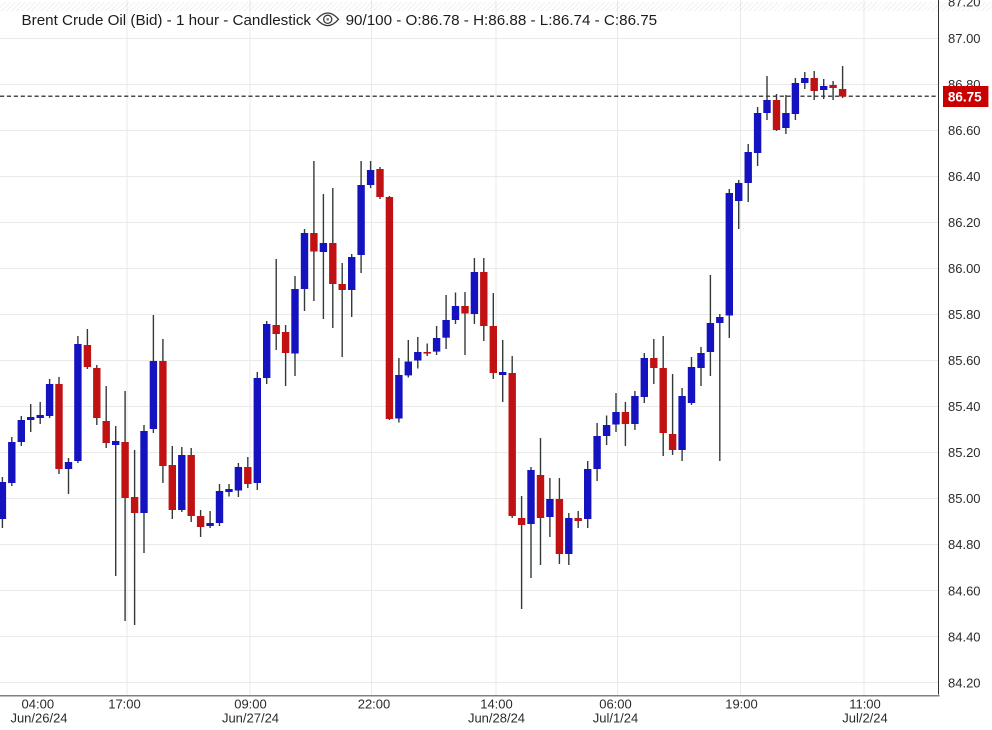 This screenshot has height=730, width=992. What do you see at coordinates (964, 360) in the screenshot?
I see `svg-text: 85.60` at bounding box center [964, 360].